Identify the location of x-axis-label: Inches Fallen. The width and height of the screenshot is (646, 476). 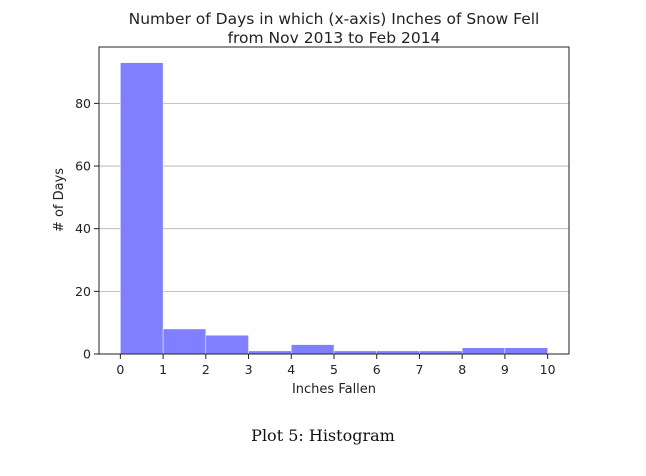
(334, 389).